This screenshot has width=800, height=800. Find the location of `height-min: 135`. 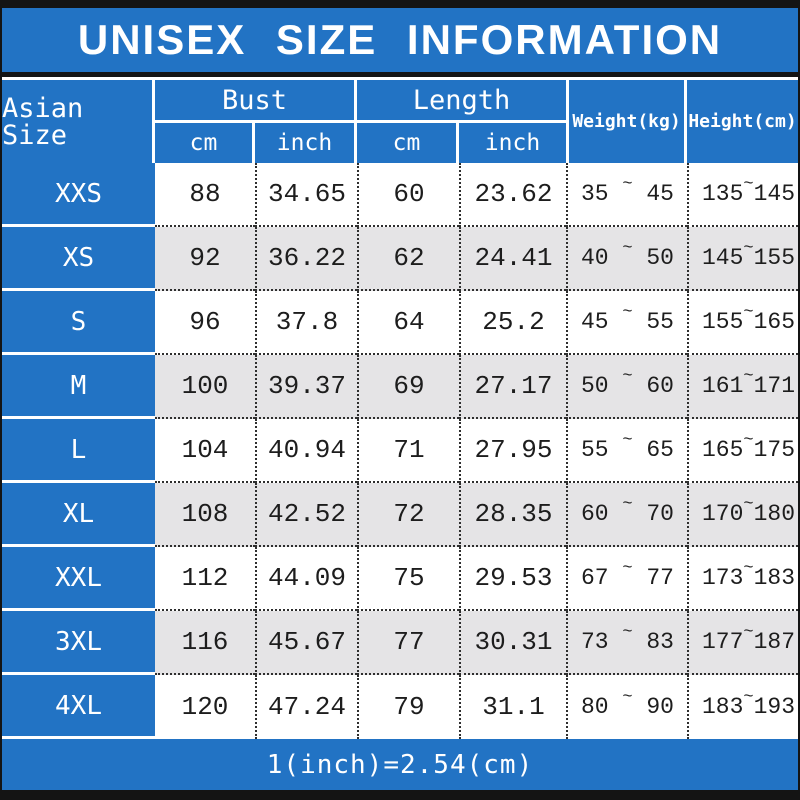

height-min: 135 is located at coordinates (723, 194).